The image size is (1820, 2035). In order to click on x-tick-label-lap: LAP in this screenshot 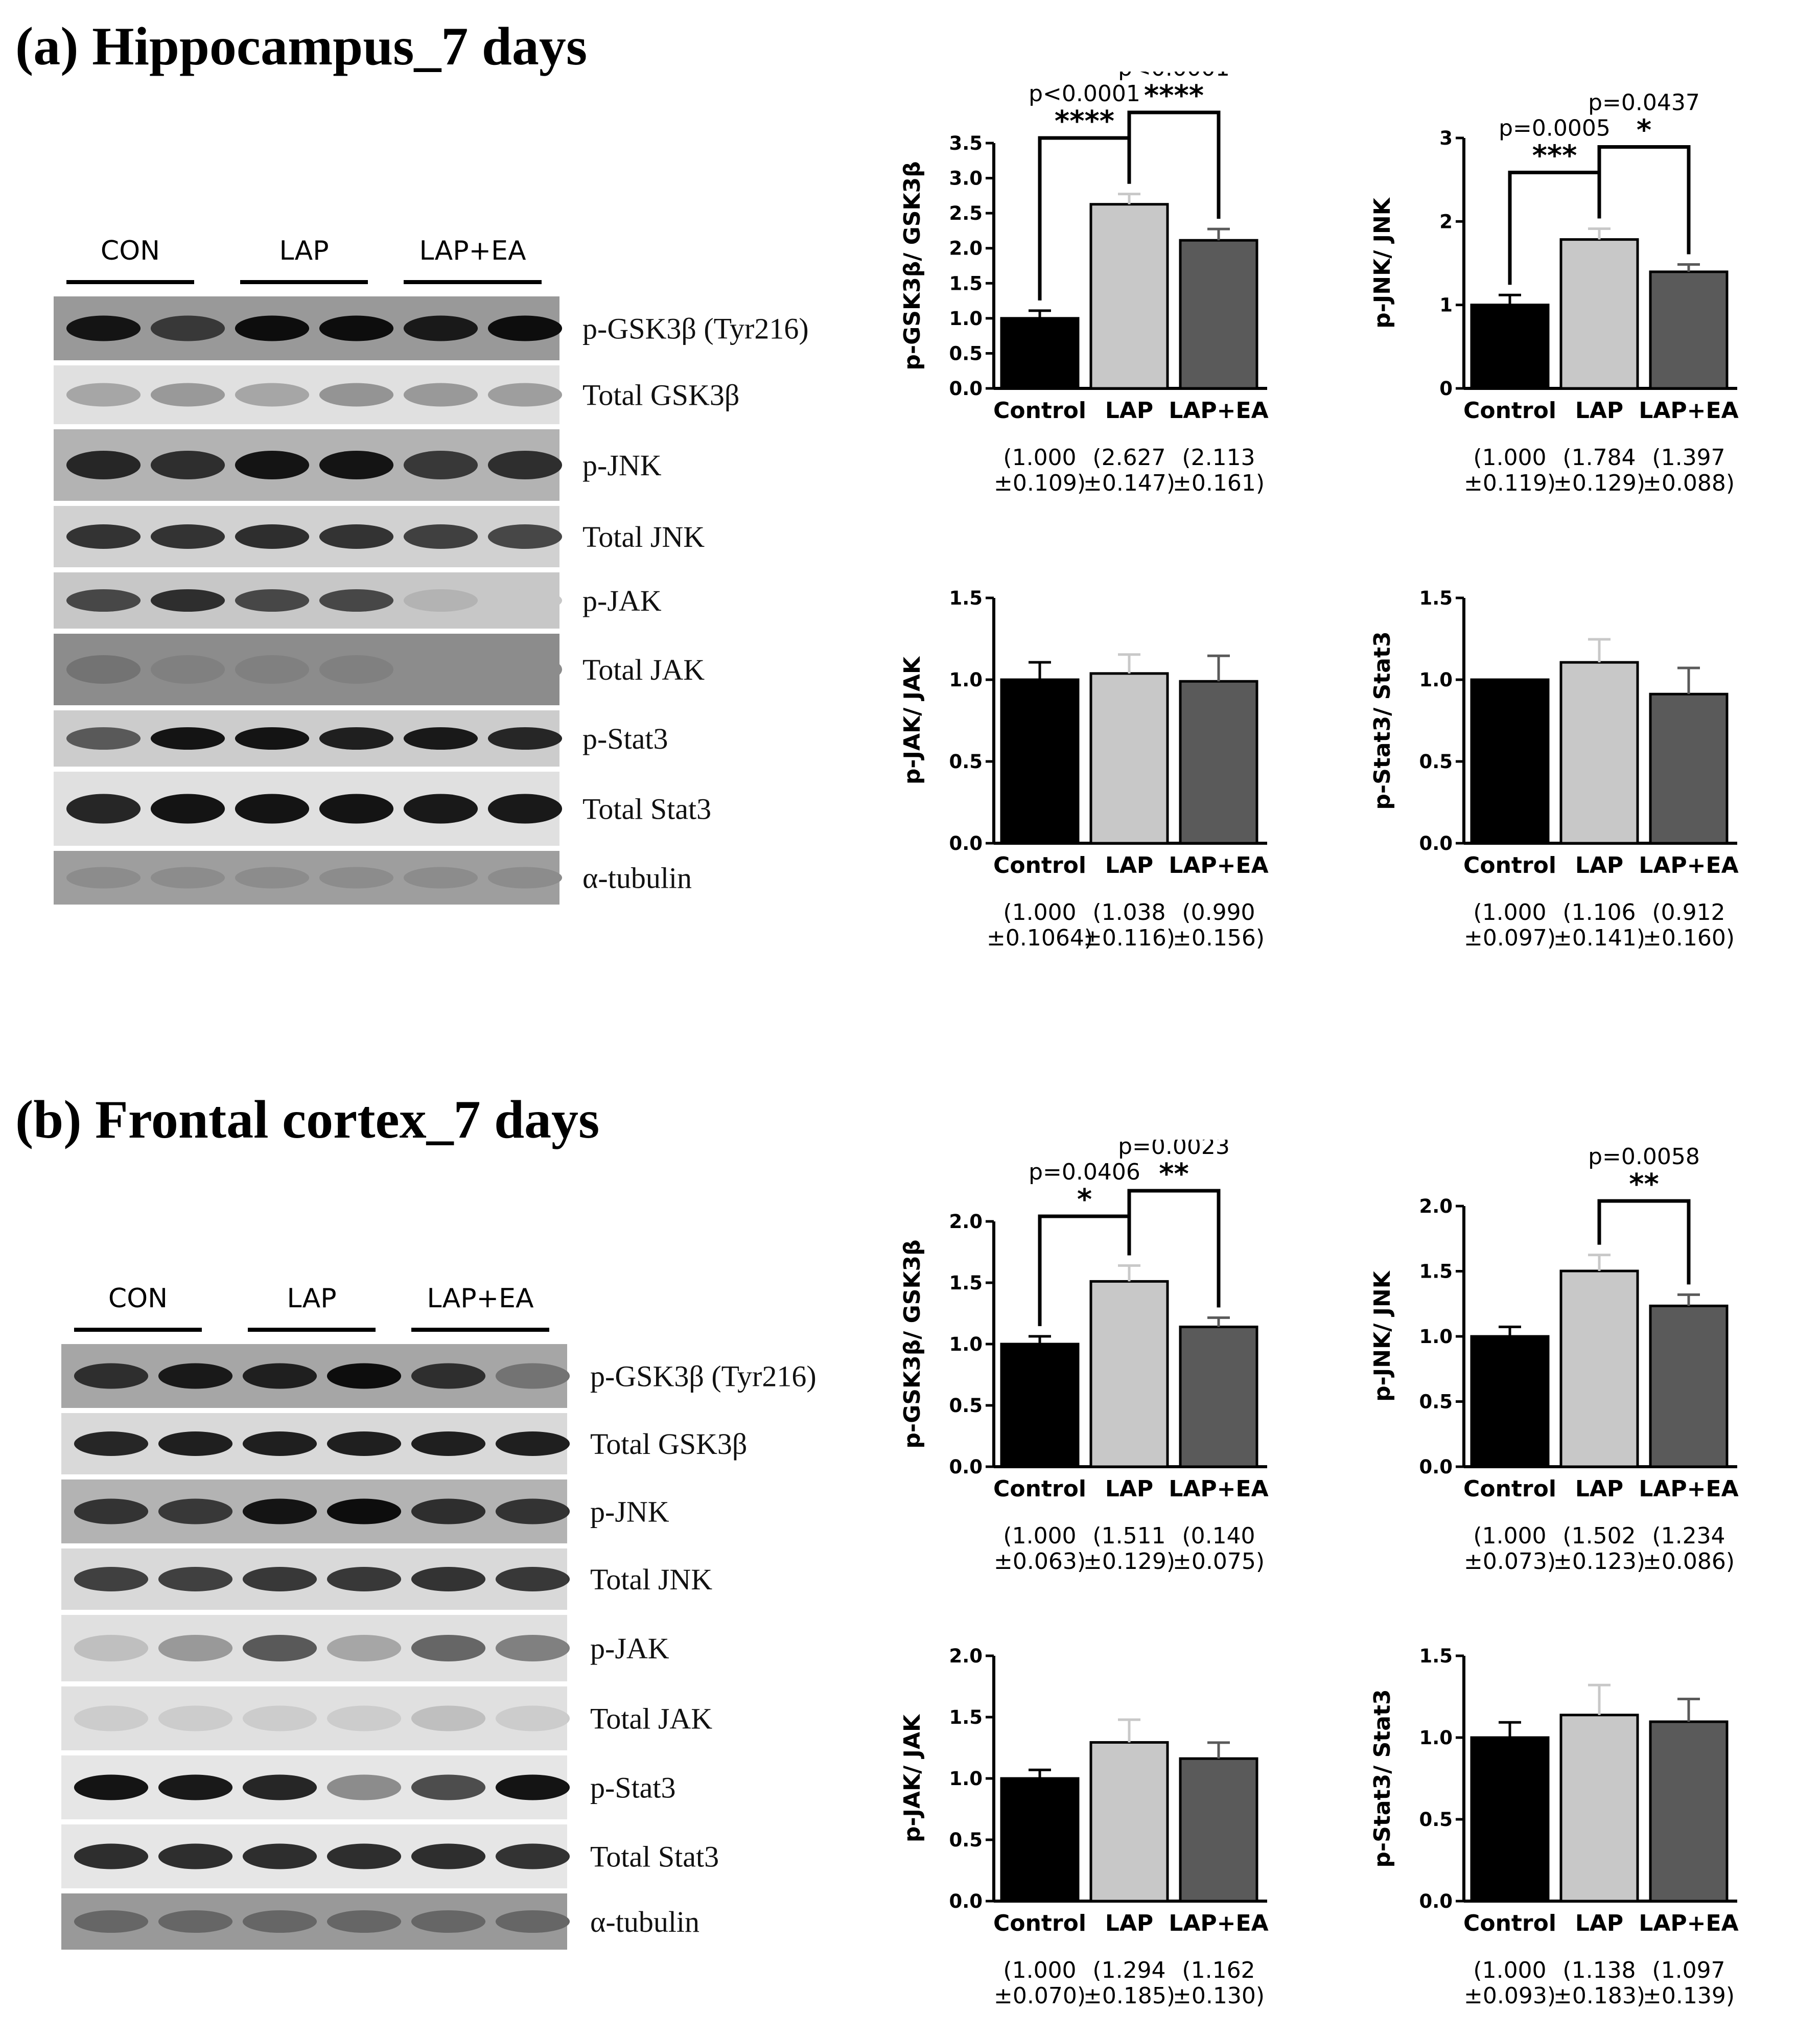, I will do `click(1129, 1923)`.